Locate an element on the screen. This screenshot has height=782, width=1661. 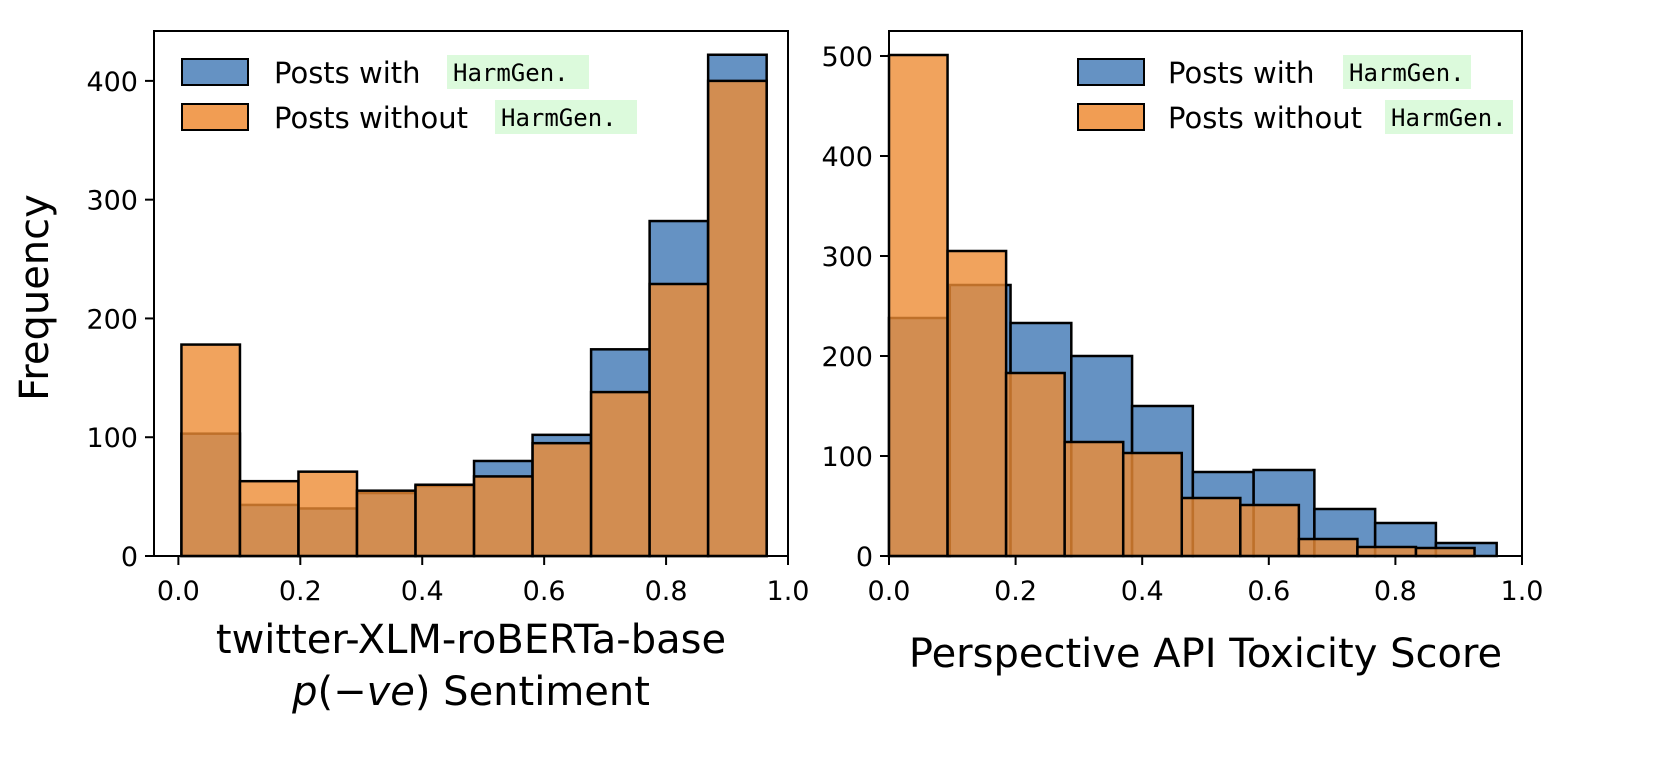
right-legend: Posts with HarmGen. Posts without HarmGen. is located at coordinates (1292, 96).